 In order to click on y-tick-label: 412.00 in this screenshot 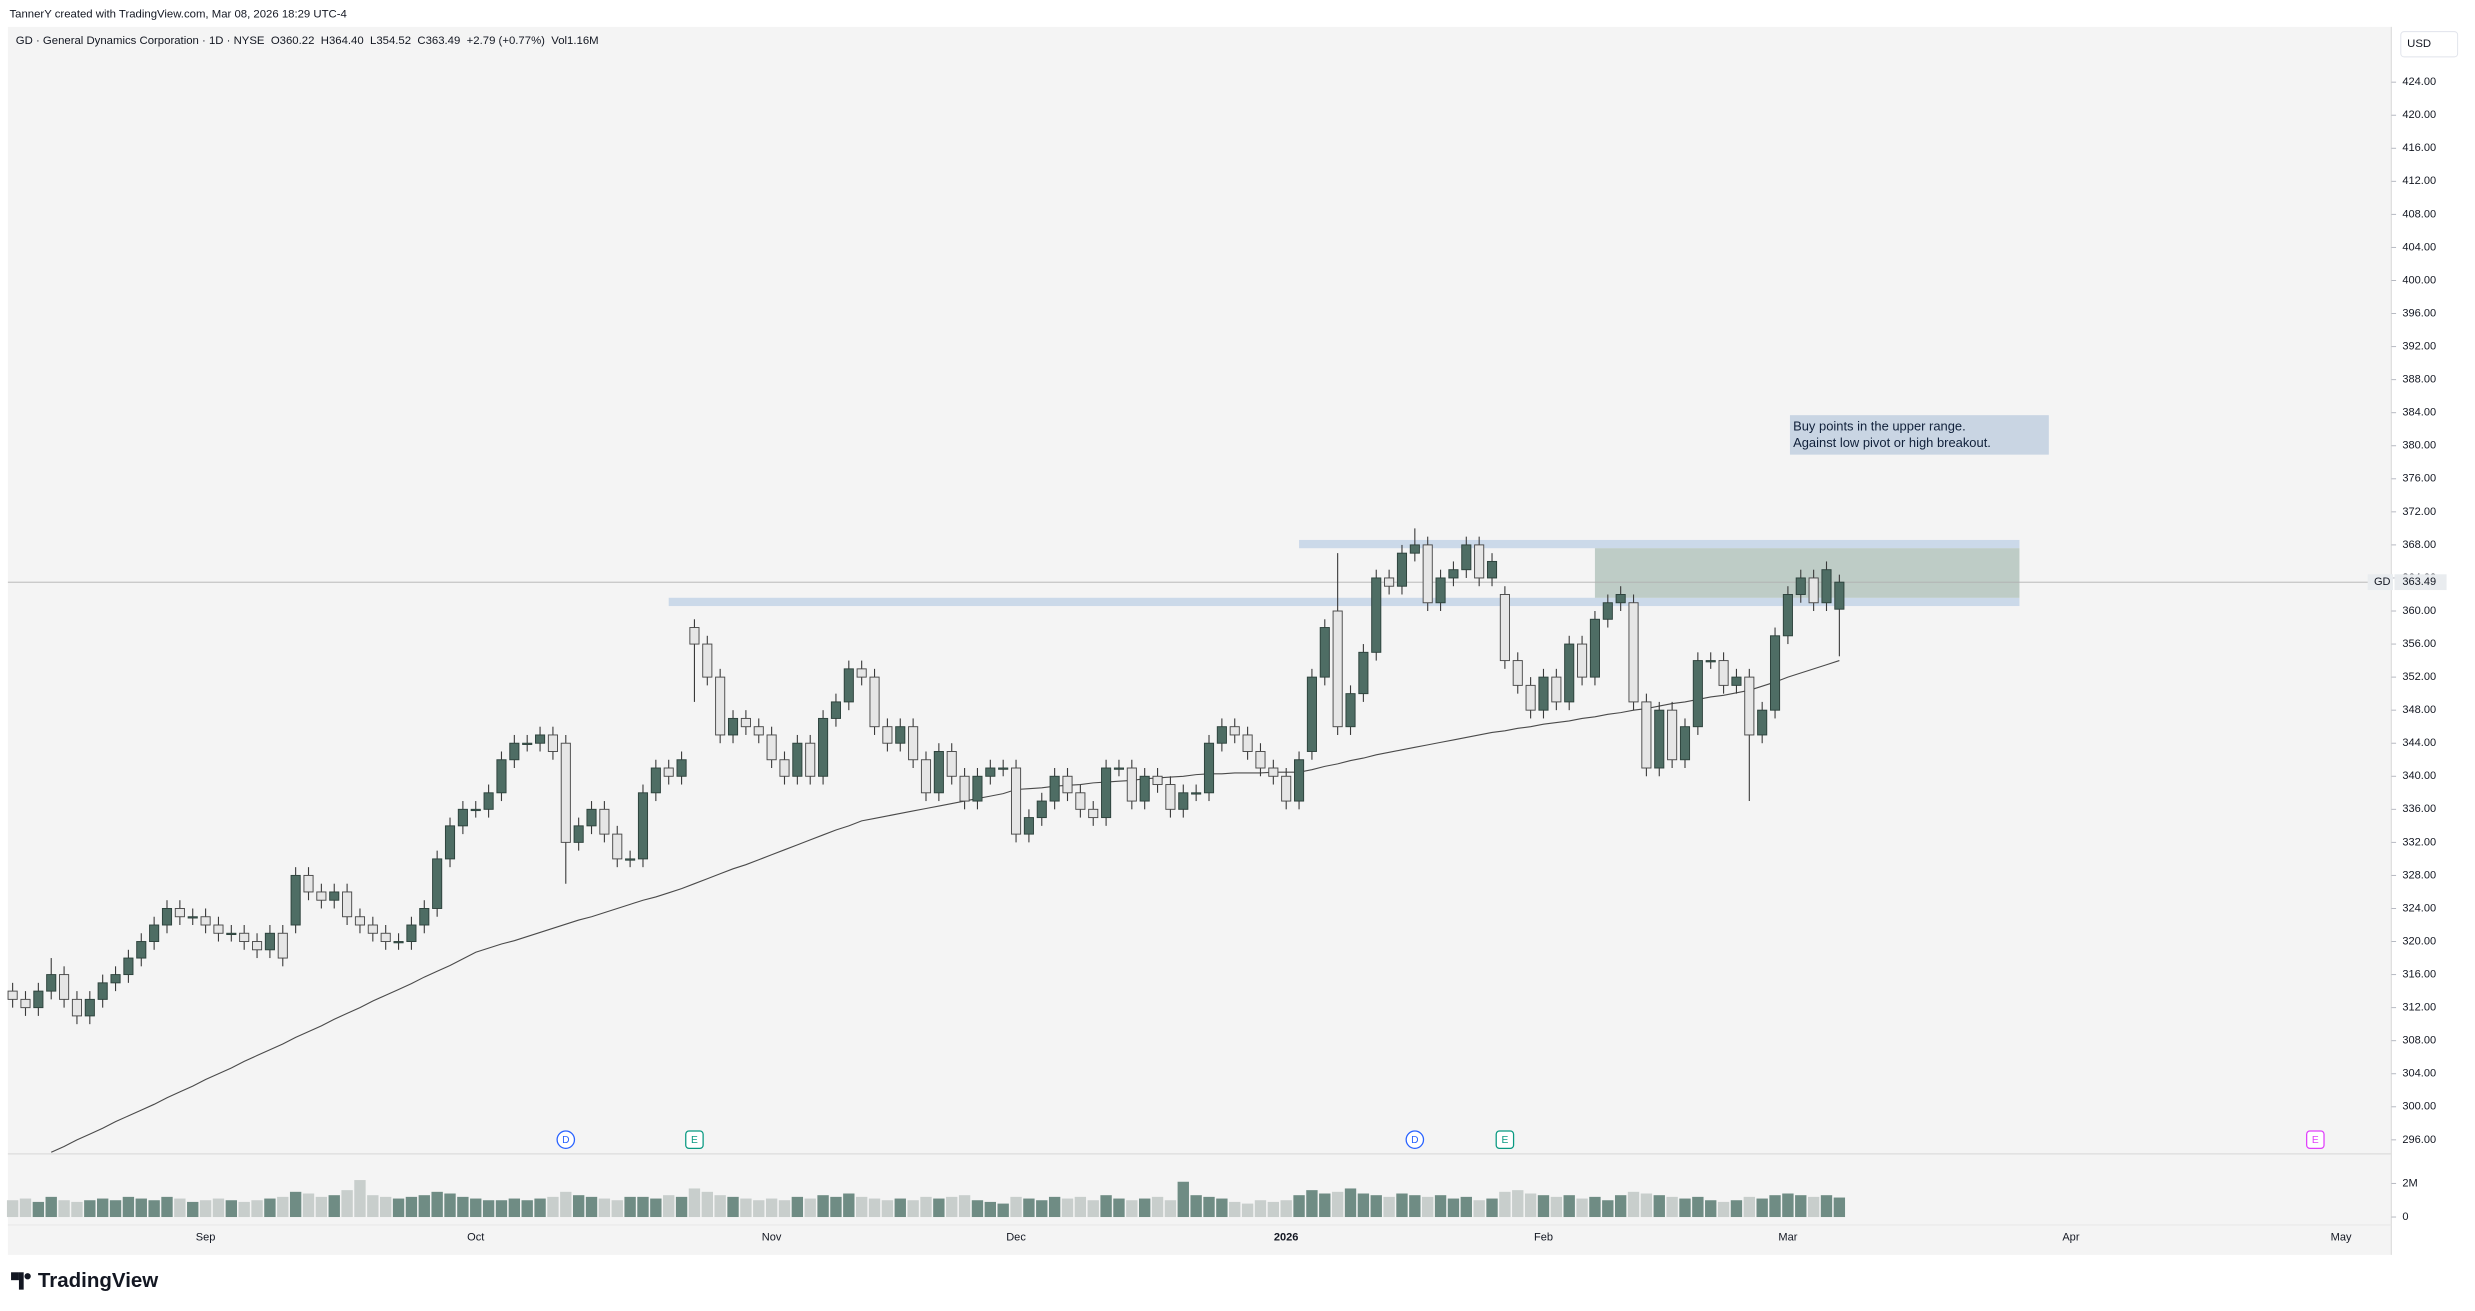, I will do `click(2419, 181)`.